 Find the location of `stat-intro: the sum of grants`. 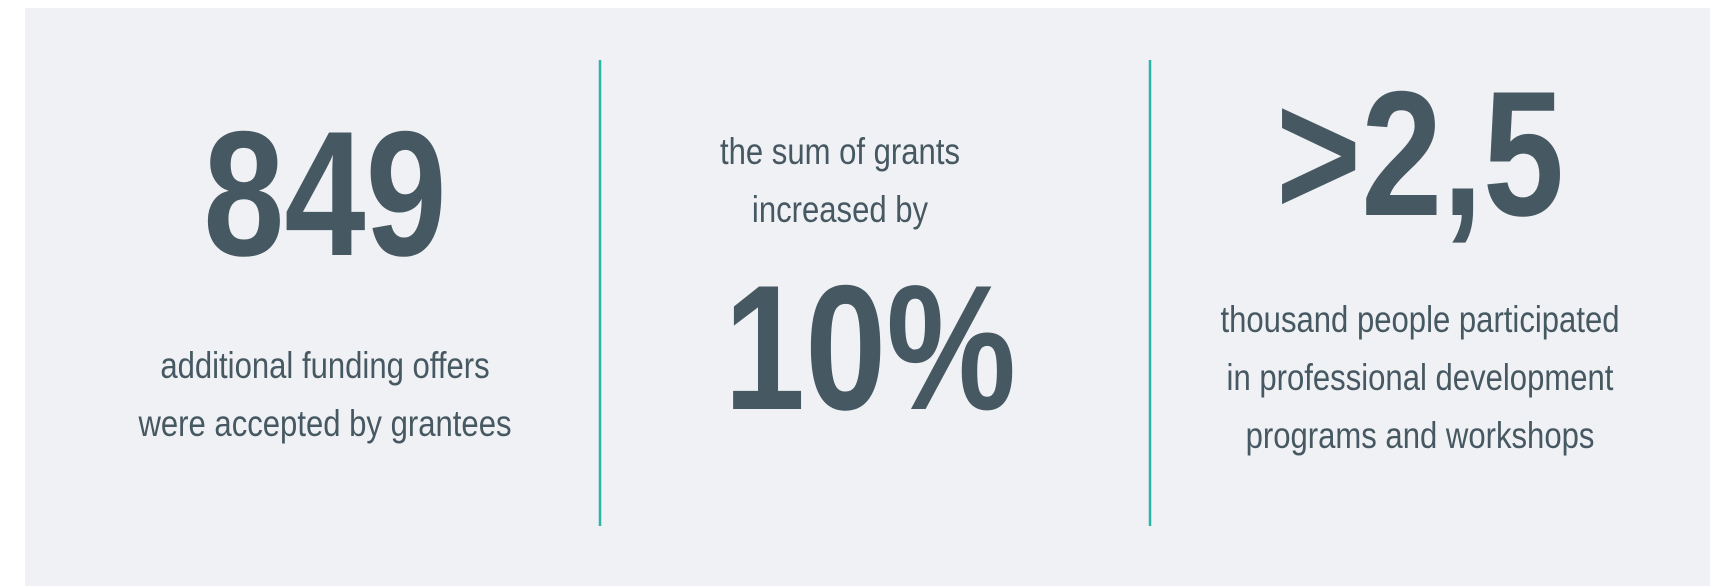

stat-intro: the sum of grants is located at coordinates (840, 151).